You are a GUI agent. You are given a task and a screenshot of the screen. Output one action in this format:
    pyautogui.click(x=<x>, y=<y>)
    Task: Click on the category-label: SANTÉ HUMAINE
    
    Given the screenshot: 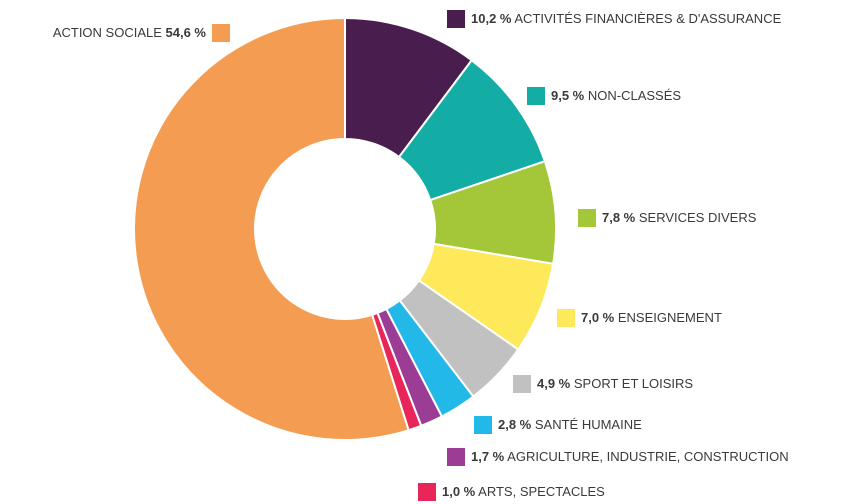 What is the action you would take?
    pyautogui.click(x=588, y=424)
    